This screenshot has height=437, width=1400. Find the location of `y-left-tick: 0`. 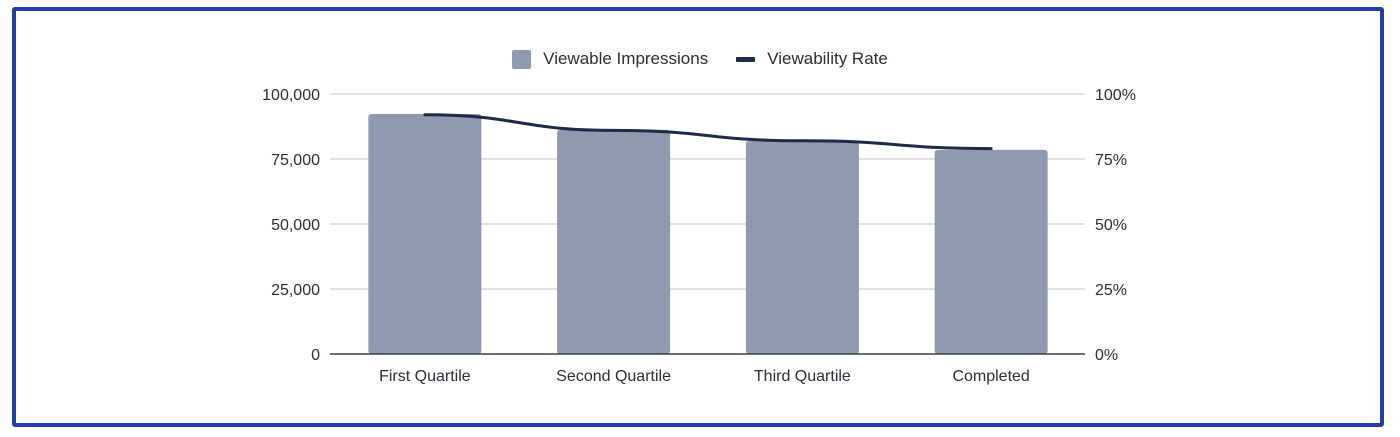

y-left-tick: 0 is located at coordinates (315, 355).